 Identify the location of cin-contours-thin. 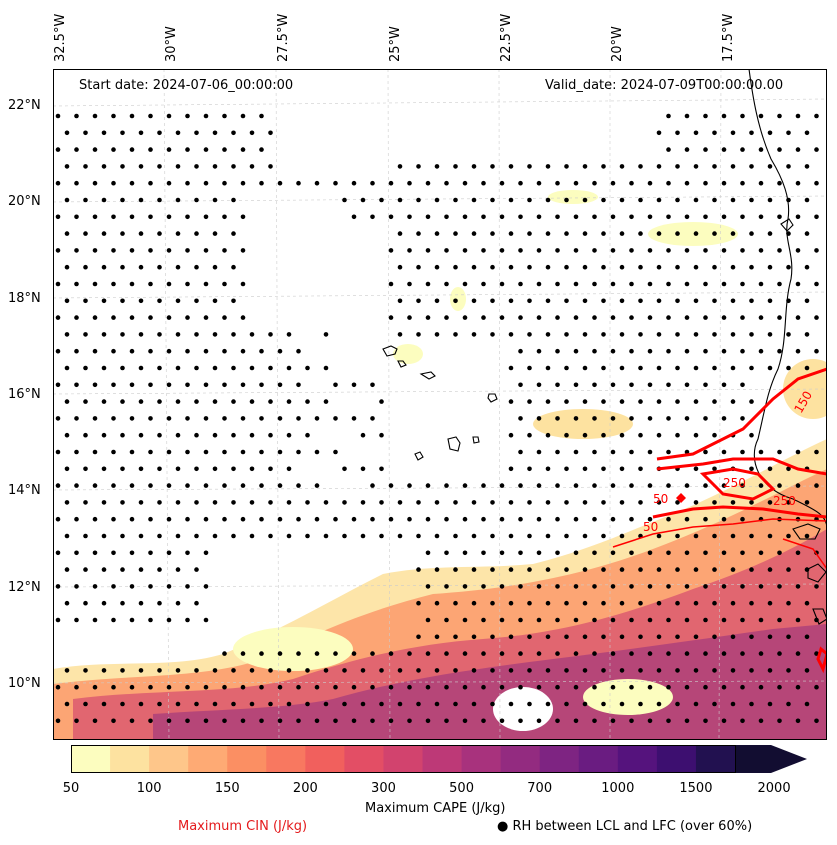
(719, 544).